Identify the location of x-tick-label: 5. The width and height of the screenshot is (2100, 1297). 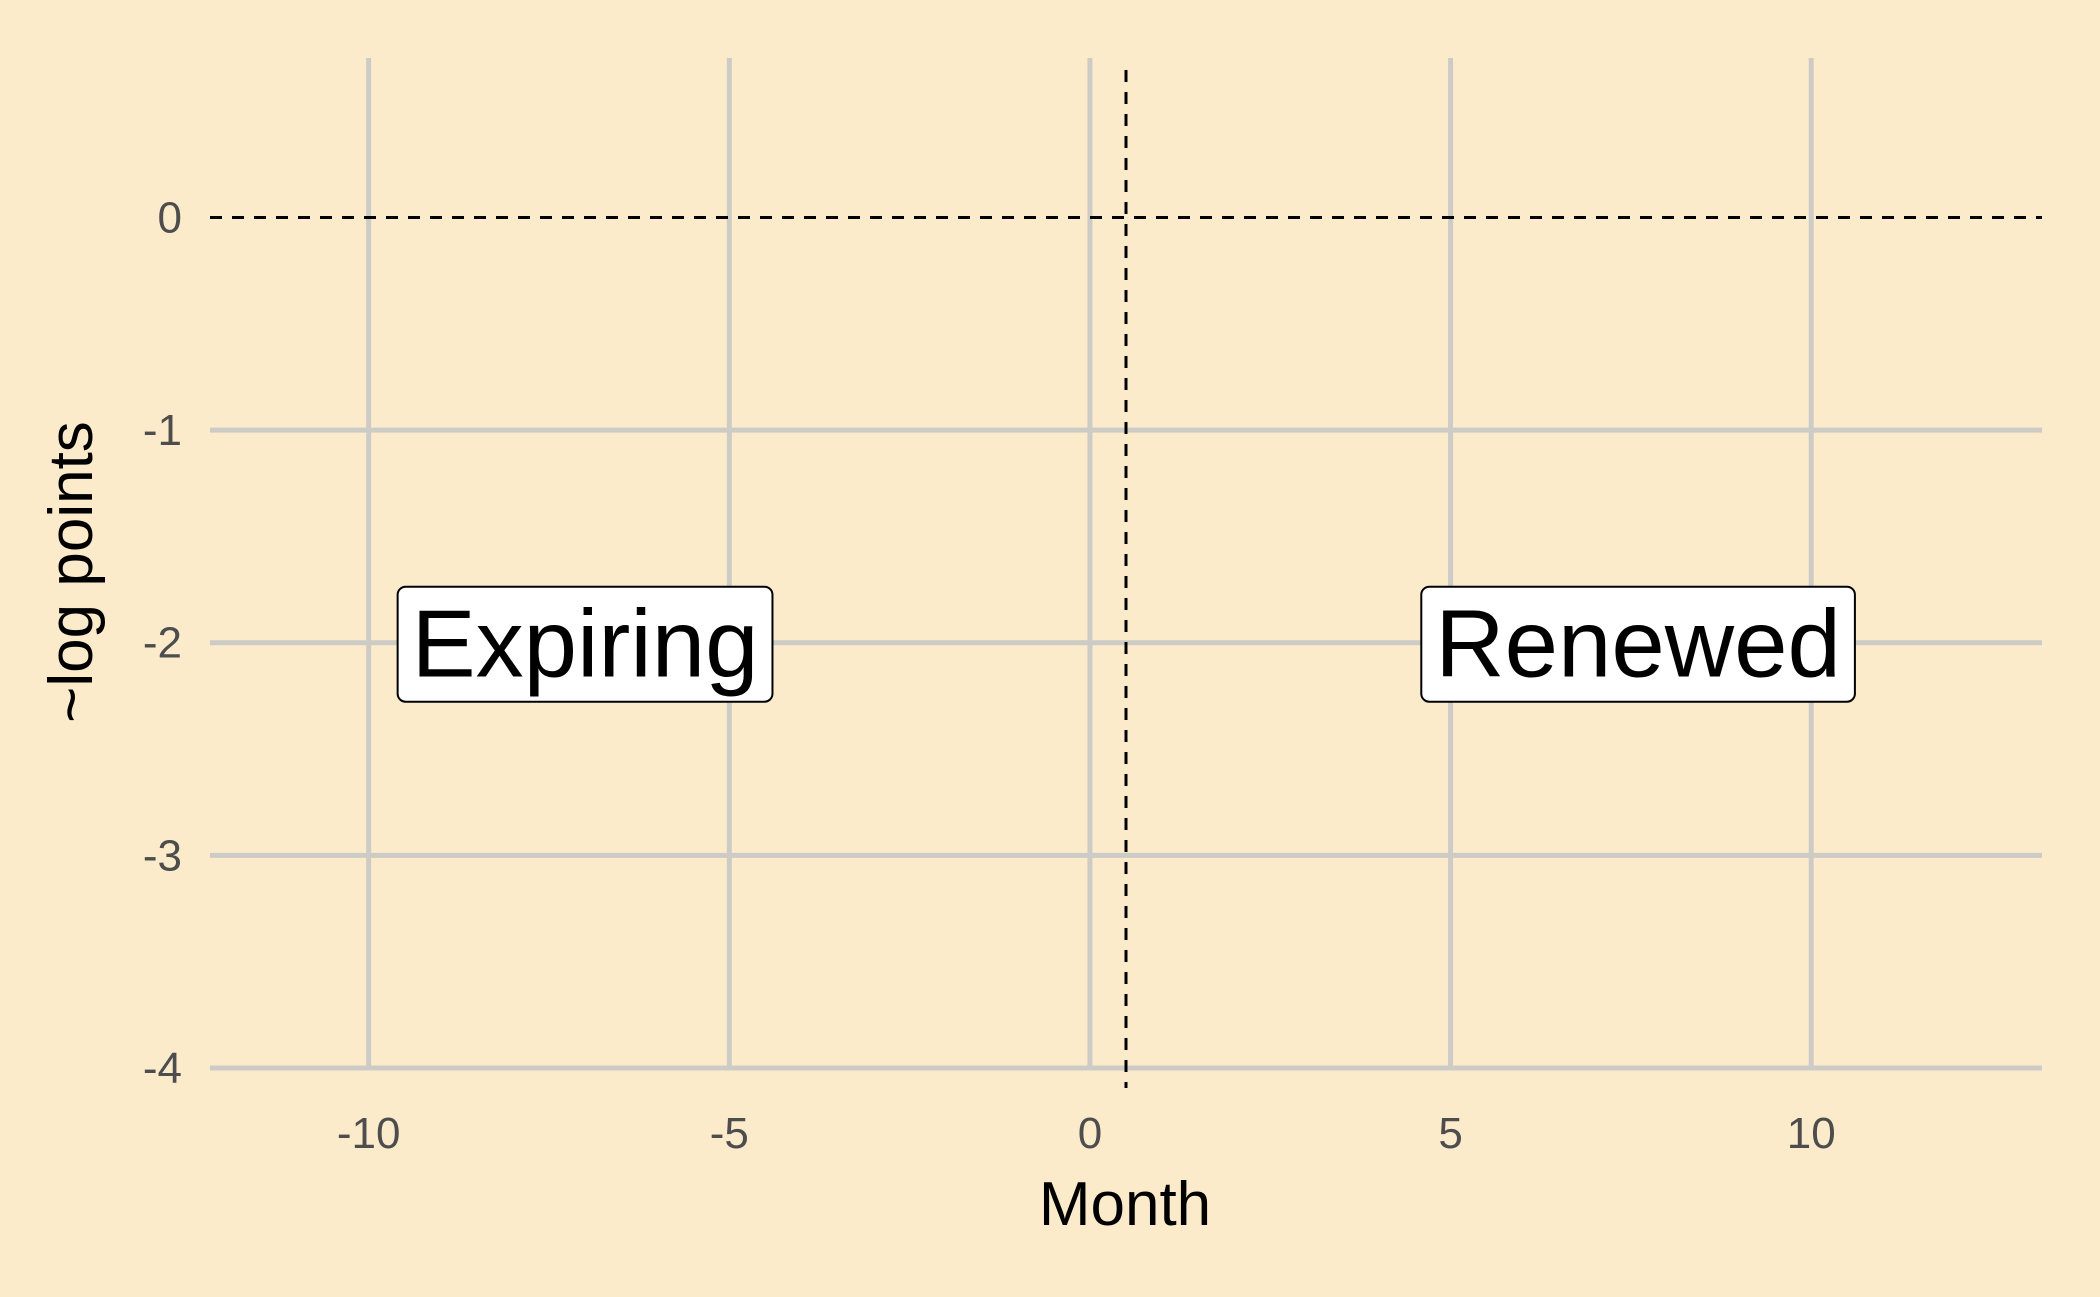
(1450, 1133).